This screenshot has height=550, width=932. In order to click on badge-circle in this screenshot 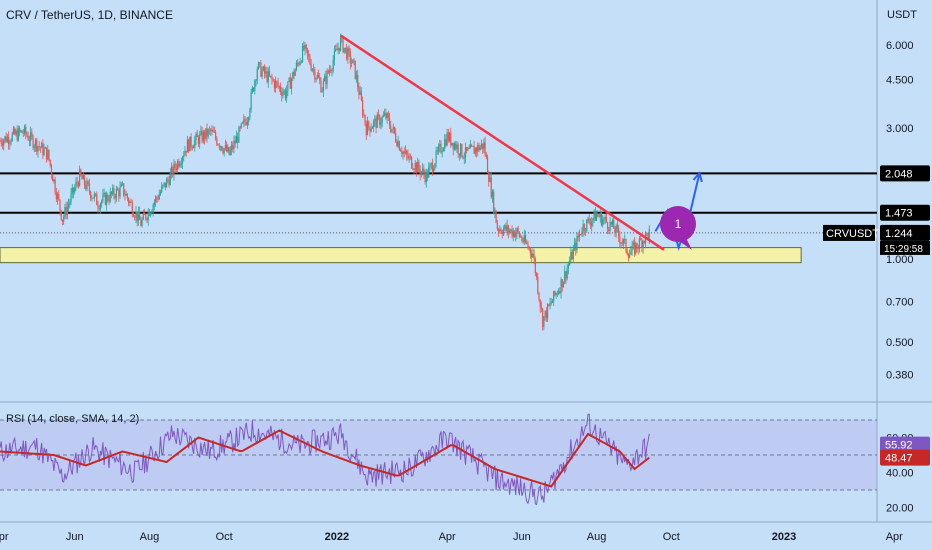, I will do `click(678, 224)`.